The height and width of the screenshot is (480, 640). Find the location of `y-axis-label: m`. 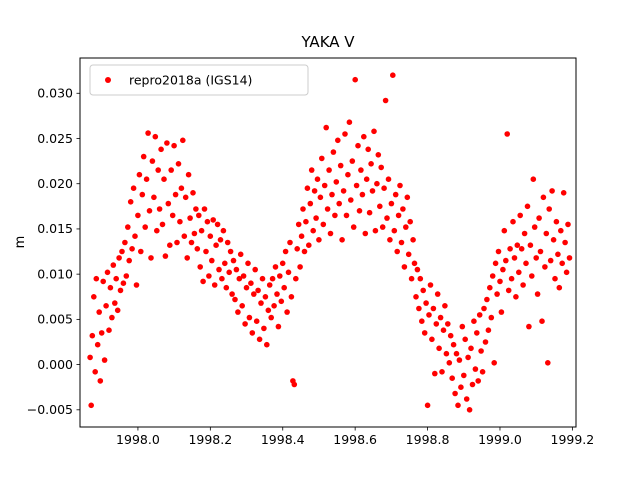

y-axis-label: m is located at coordinates (20, 242).